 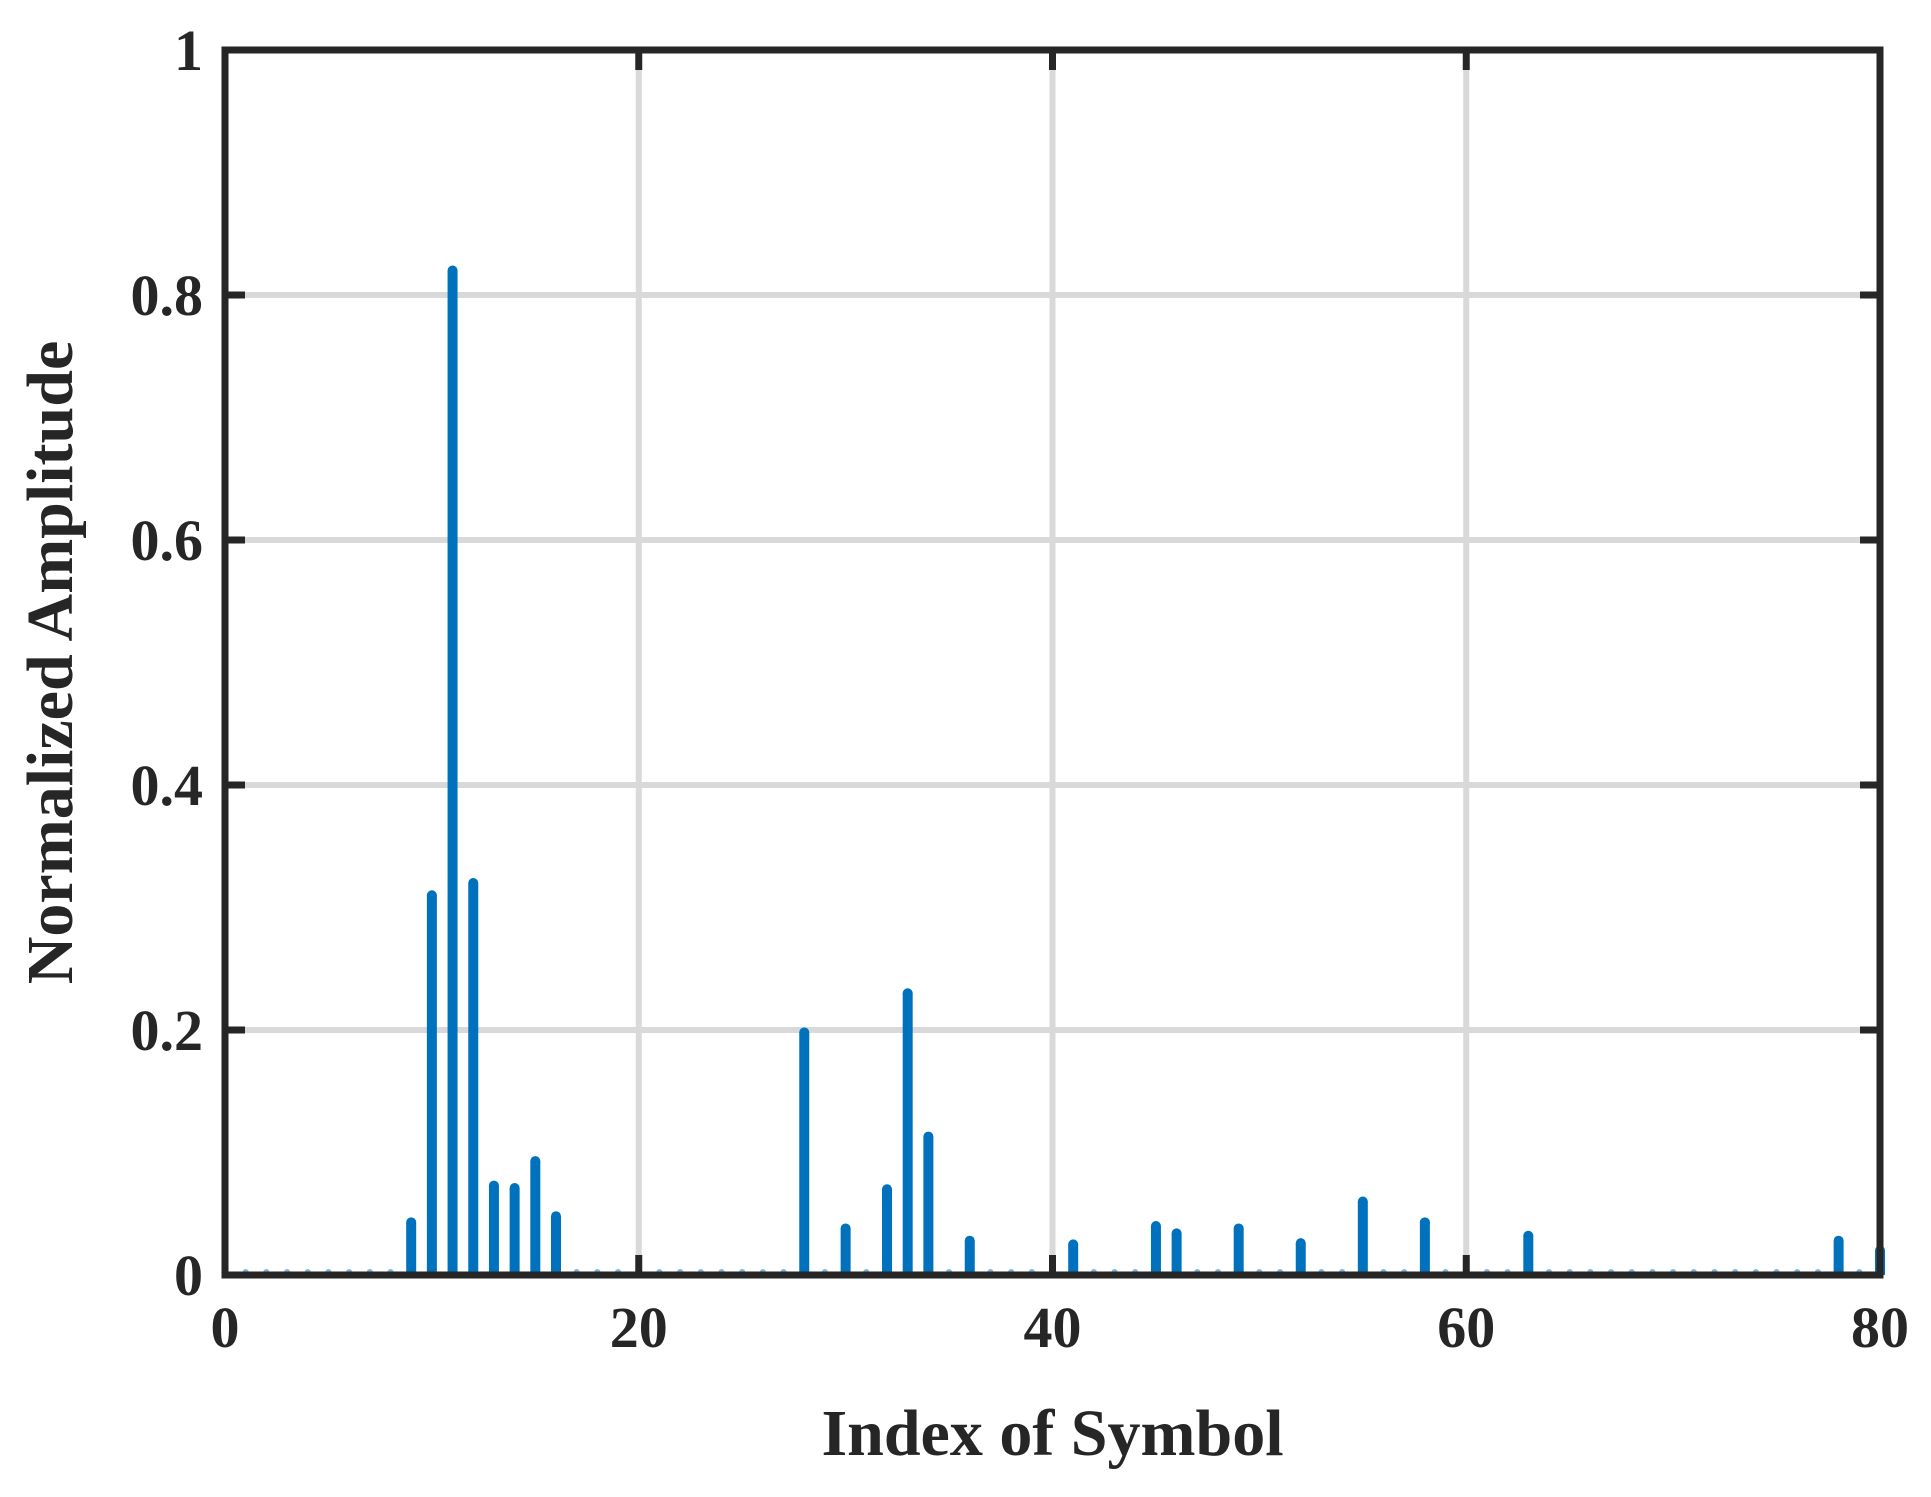 What do you see at coordinates (188, 50) in the screenshot?
I see `y-tick-label-5: 1` at bounding box center [188, 50].